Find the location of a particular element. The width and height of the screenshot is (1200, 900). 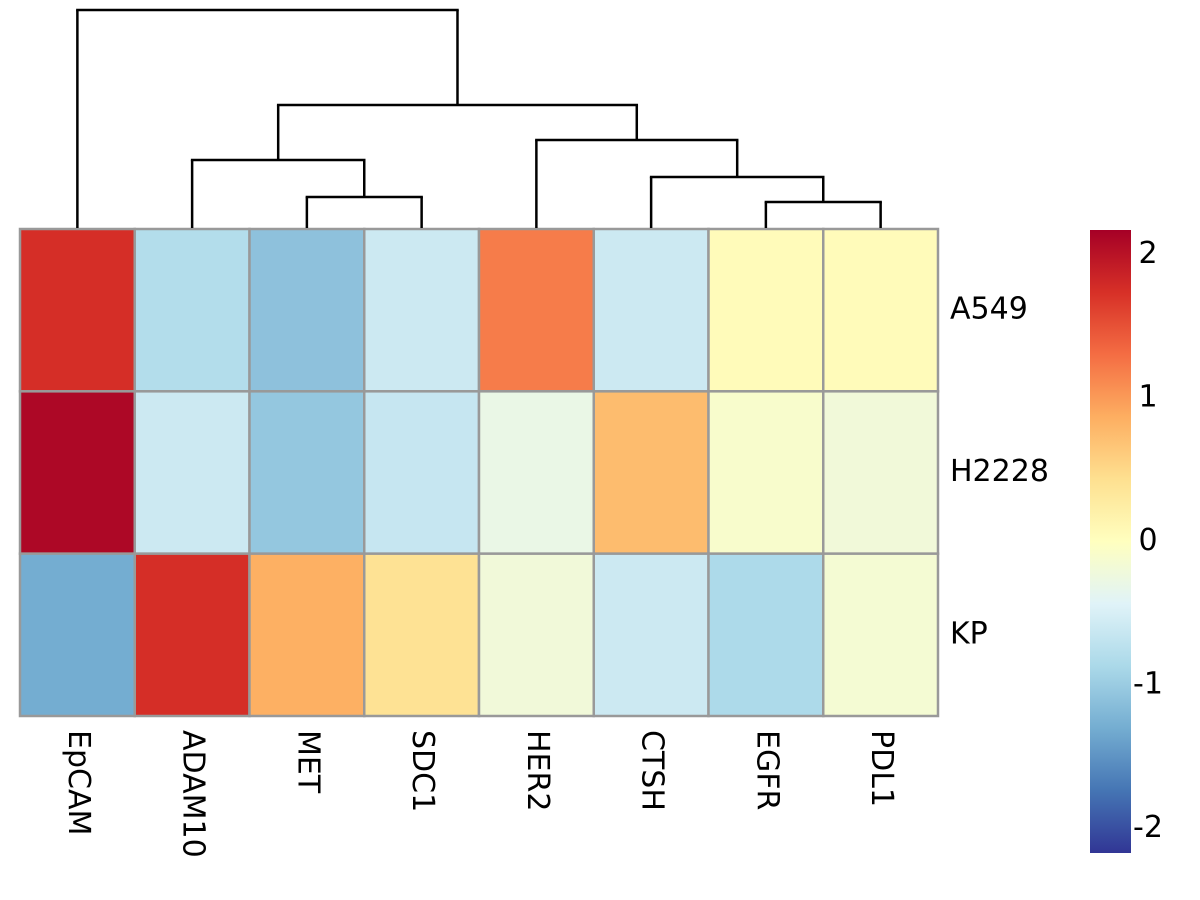

row-label: KP is located at coordinates (969, 633).